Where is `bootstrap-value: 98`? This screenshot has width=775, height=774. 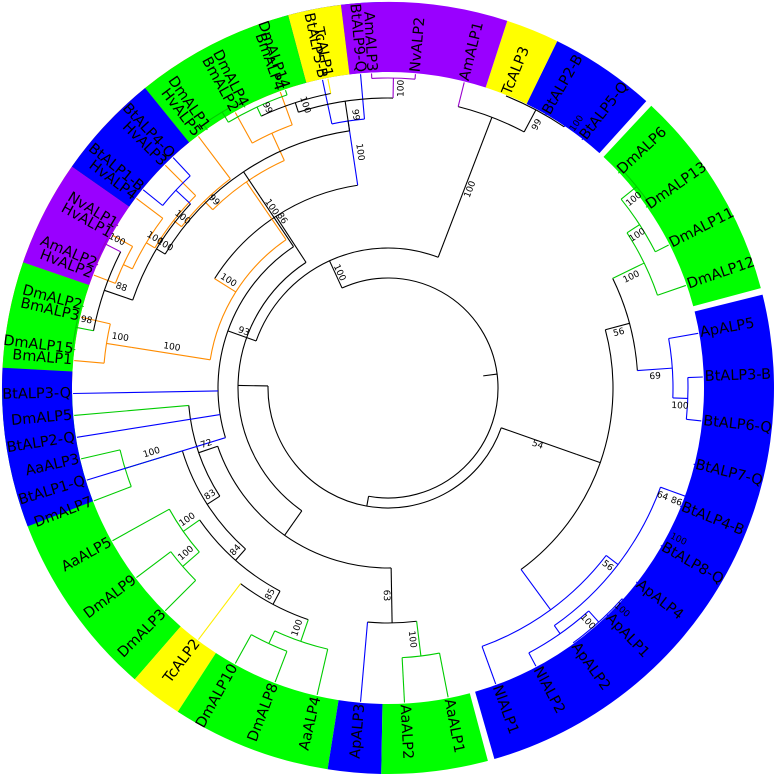 bootstrap-value: 98 is located at coordinates (86, 321).